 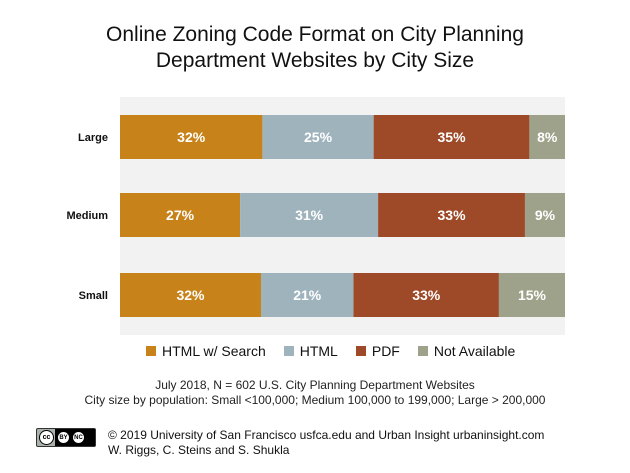 I want to click on legend-item-pdf: PDF, so click(x=377, y=351).